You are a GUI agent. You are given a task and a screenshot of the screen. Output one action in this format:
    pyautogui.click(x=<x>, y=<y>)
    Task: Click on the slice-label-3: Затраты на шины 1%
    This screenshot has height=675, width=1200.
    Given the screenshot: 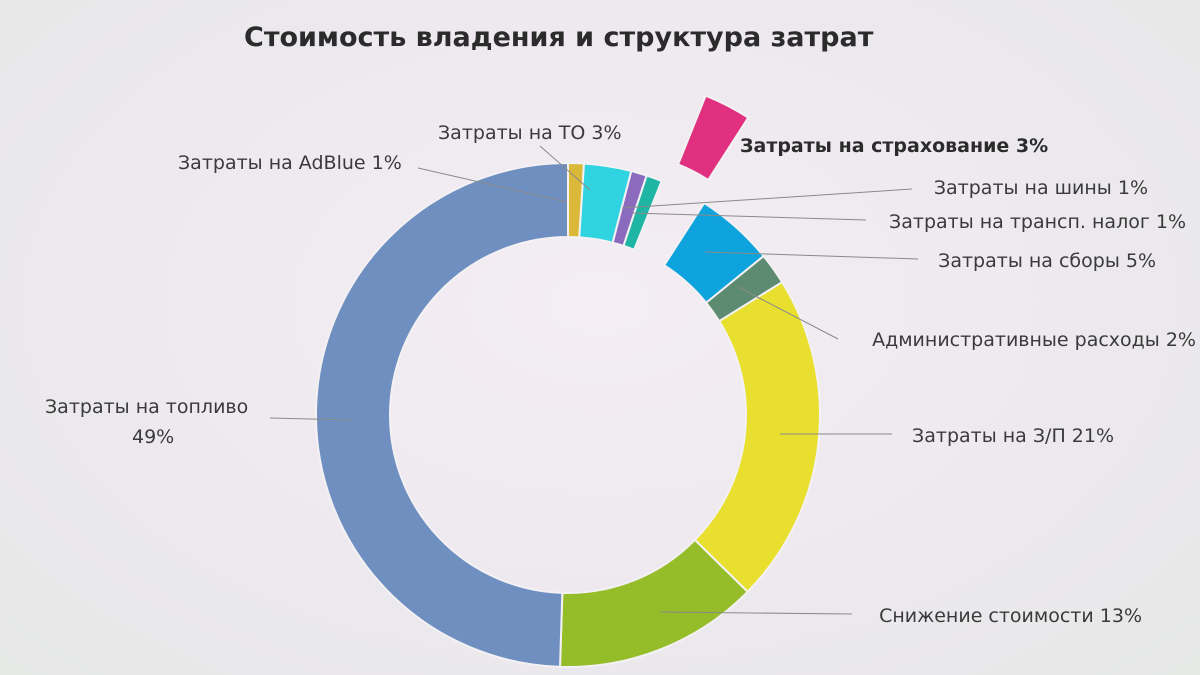 What is the action you would take?
    pyautogui.click(x=1041, y=188)
    